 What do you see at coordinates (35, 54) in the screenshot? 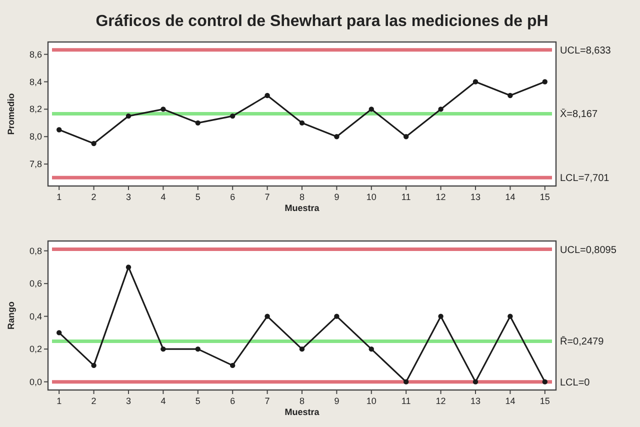
I see `y-tick-label: 8,6` at bounding box center [35, 54].